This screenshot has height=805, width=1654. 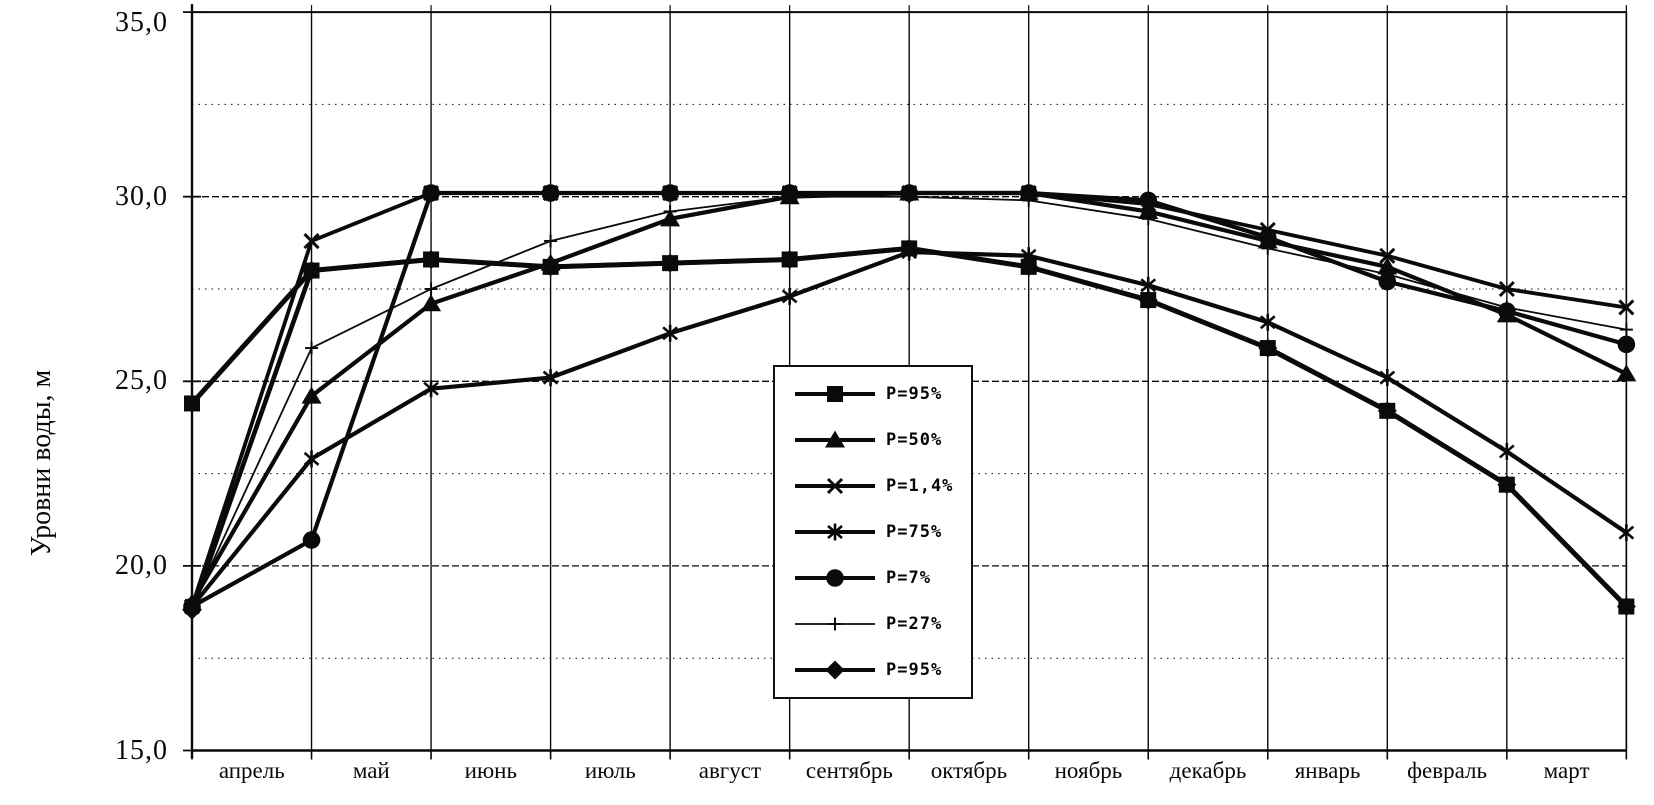 What do you see at coordinates (610, 770) in the screenshot?
I see `month-label: июль` at bounding box center [610, 770].